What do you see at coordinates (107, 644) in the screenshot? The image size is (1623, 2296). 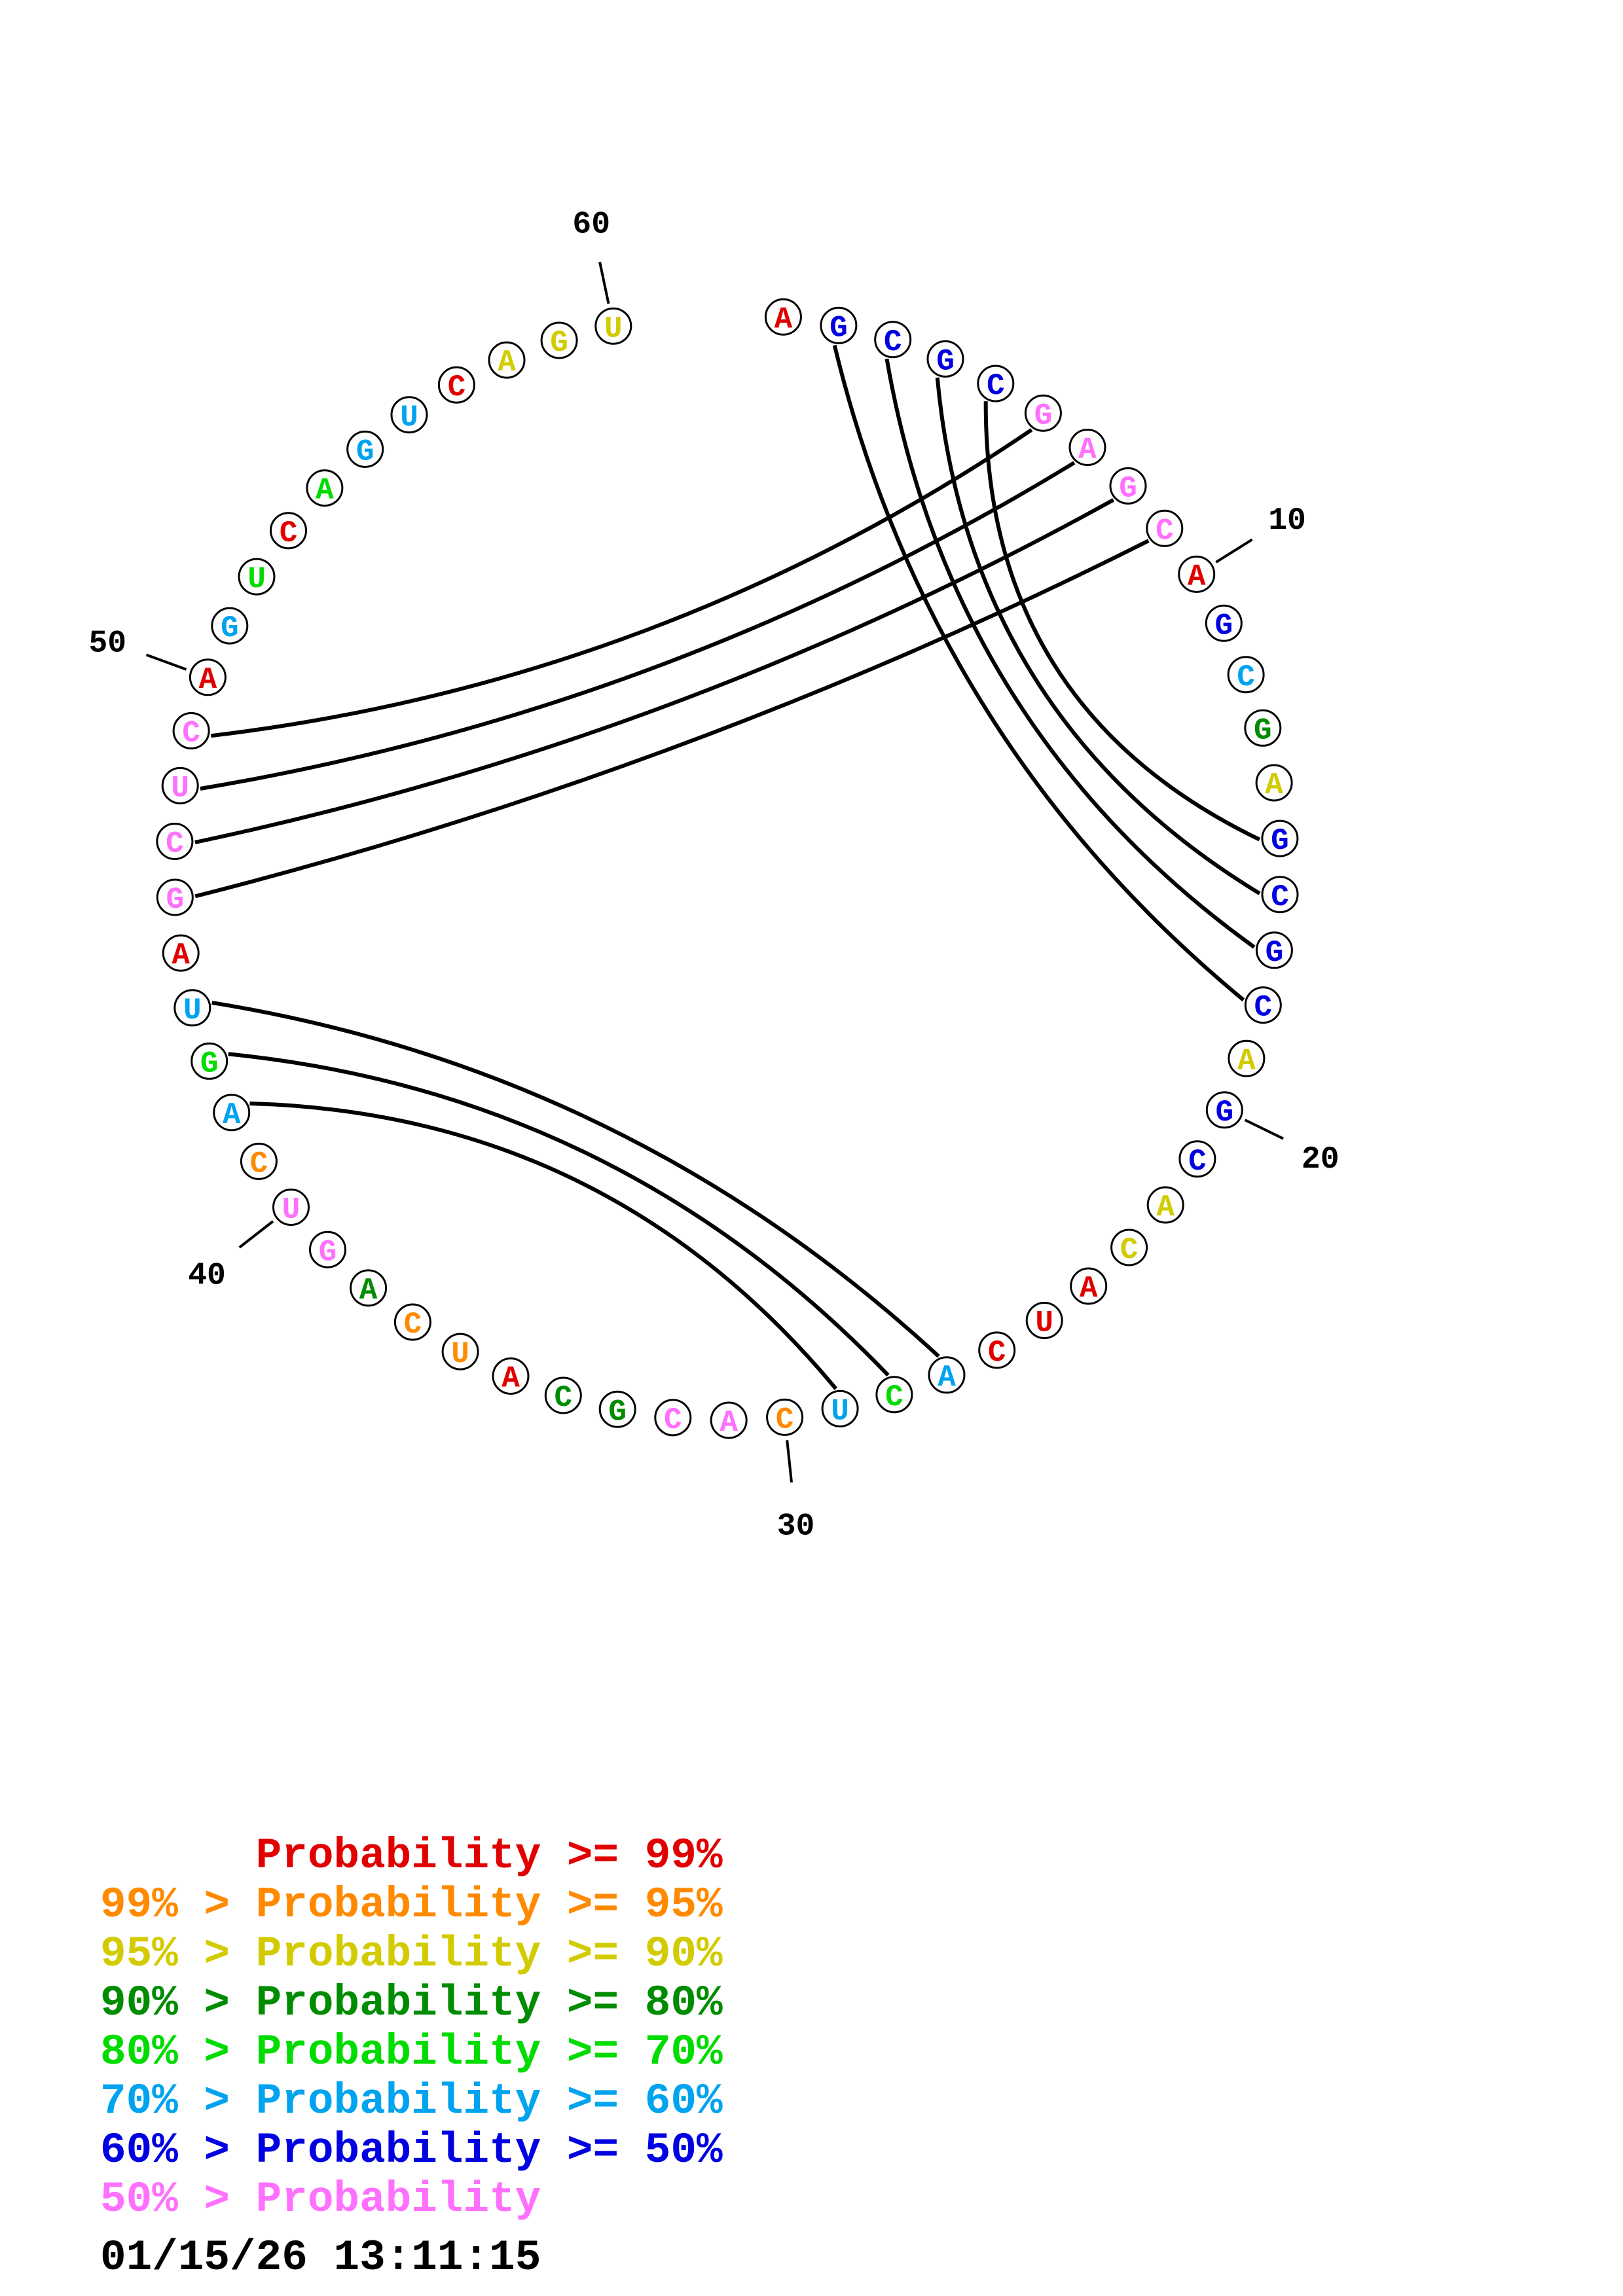 I see `position-label-50: 50` at bounding box center [107, 644].